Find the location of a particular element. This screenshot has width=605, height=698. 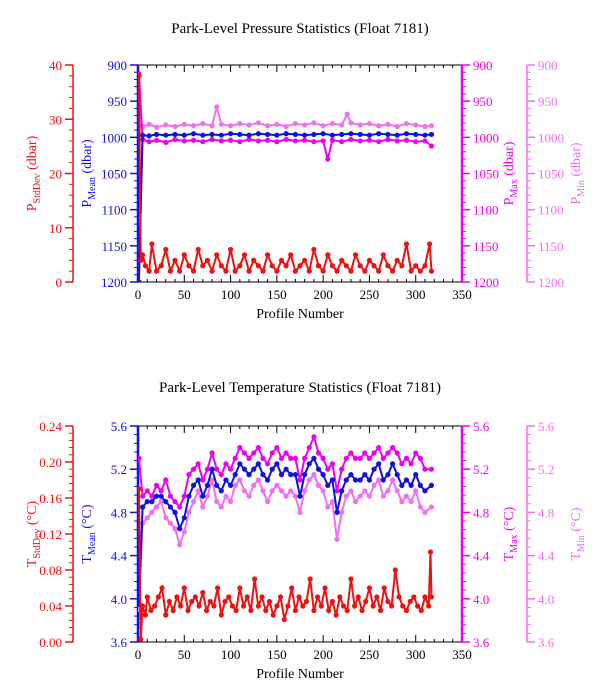

y-tick-label: 30 is located at coordinates (55, 119).